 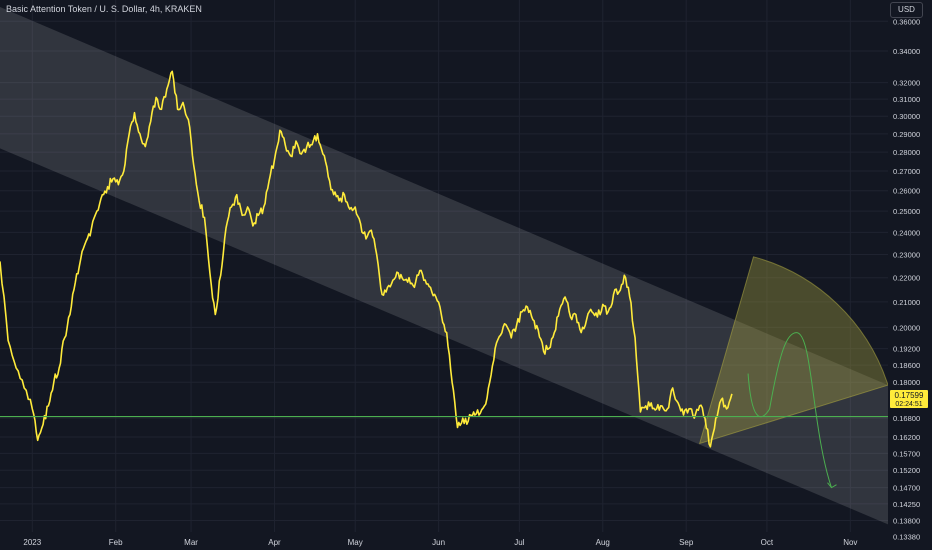 What do you see at coordinates (793, 350) in the screenshot?
I see `projection-fan-zone` at bounding box center [793, 350].